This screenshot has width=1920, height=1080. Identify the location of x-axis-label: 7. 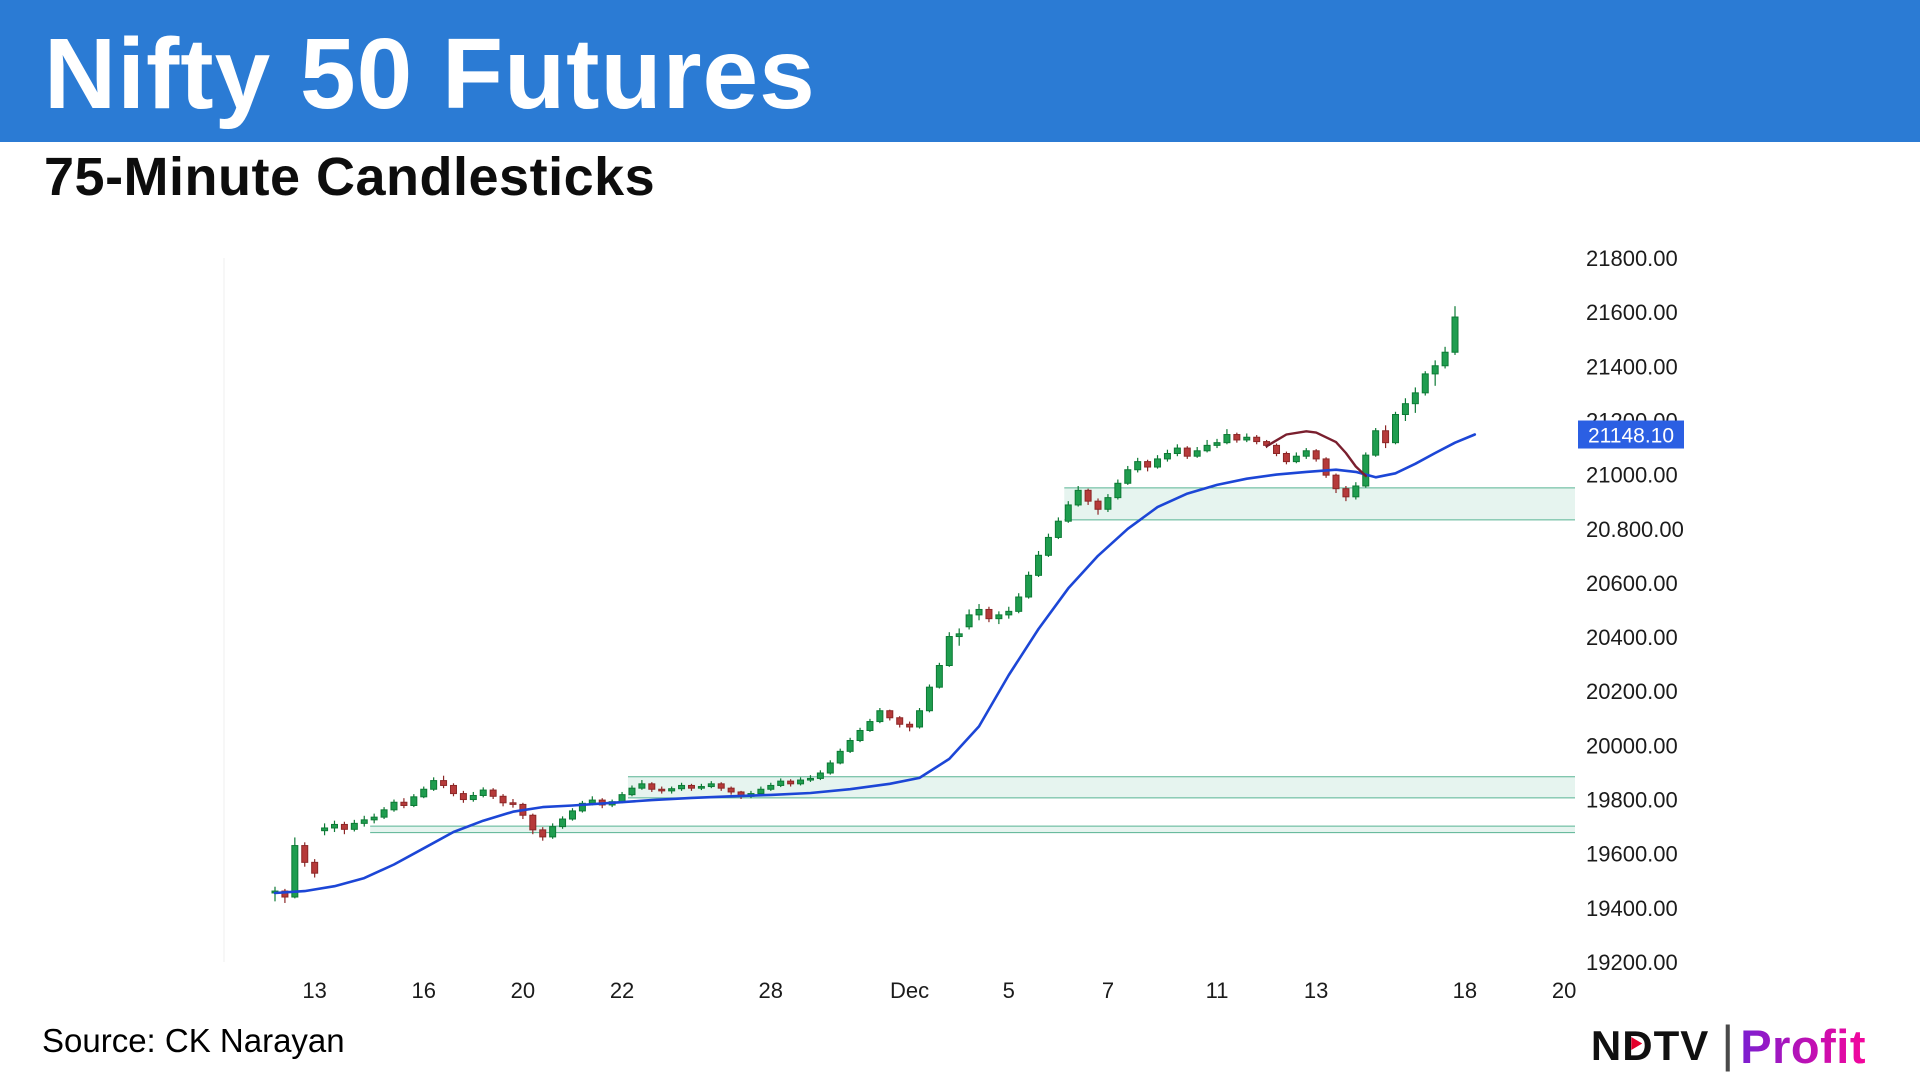
(1108, 990).